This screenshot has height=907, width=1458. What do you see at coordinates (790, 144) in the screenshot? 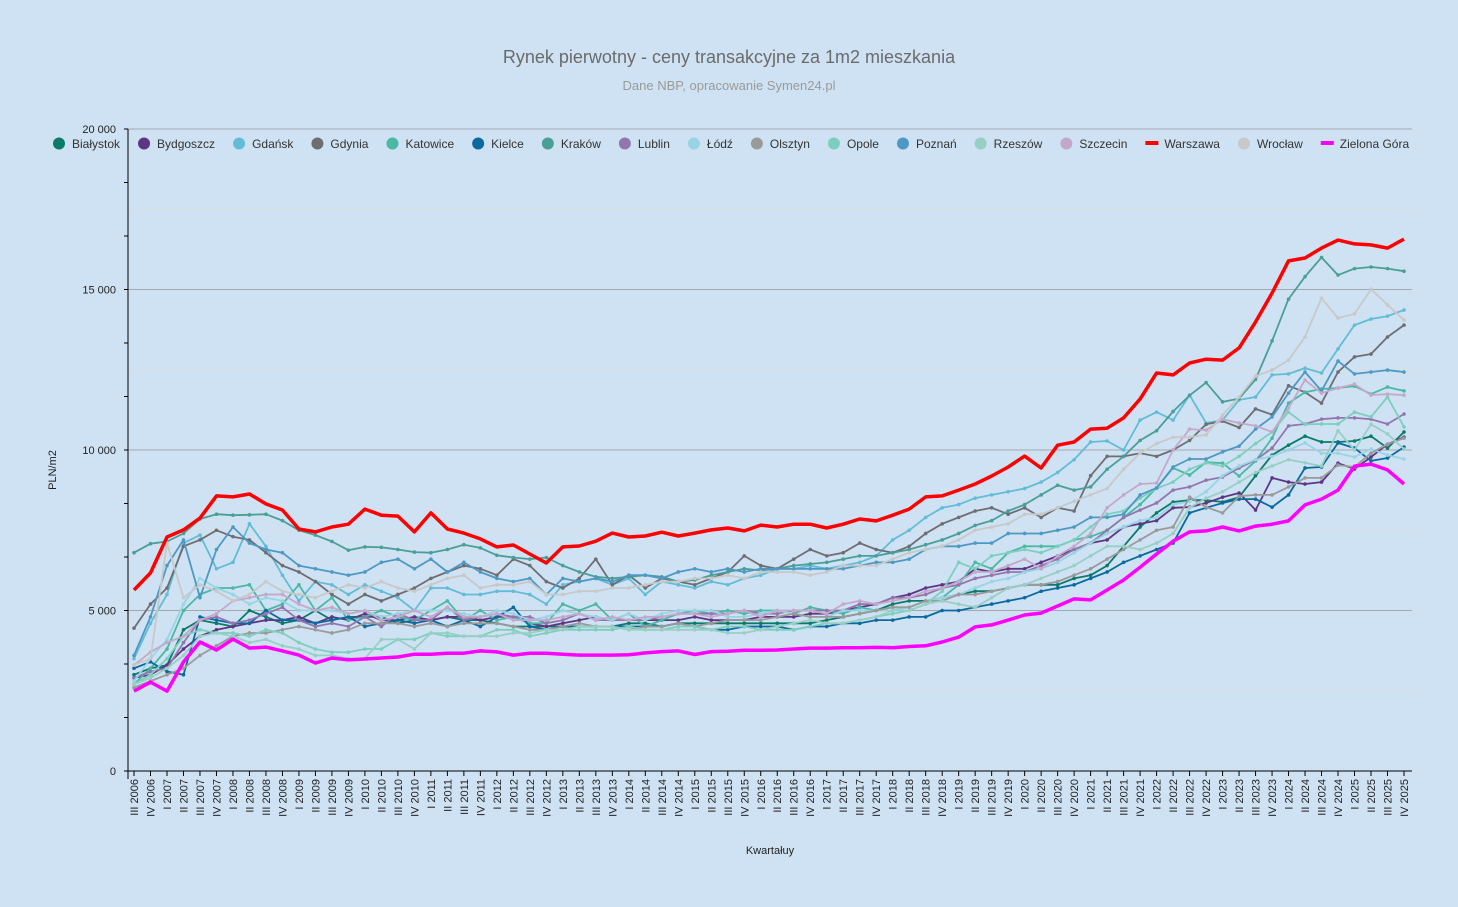
I see `legend-label: Olsztyn` at bounding box center [790, 144].